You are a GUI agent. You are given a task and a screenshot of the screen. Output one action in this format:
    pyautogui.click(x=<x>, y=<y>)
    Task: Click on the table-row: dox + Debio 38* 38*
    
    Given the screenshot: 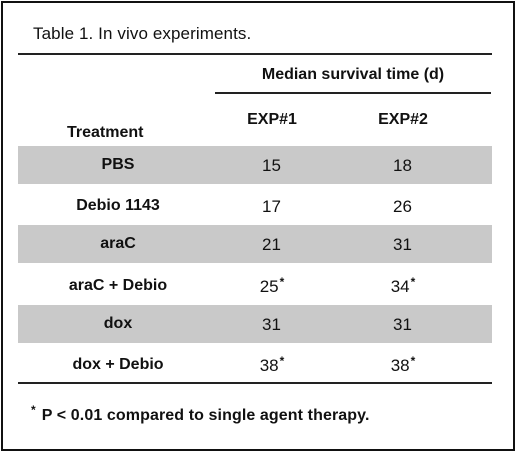 What is the action you would take?
    pyautogui.click(x=255, y=365)
    